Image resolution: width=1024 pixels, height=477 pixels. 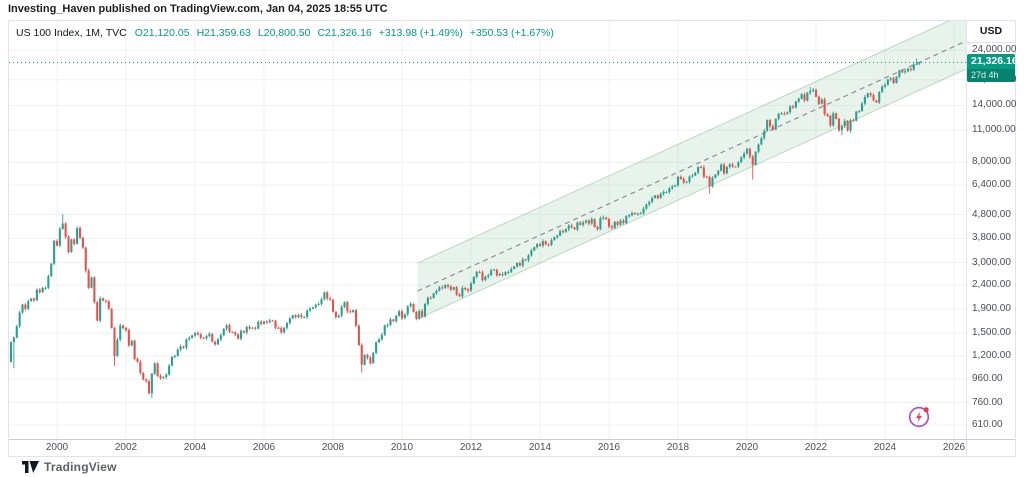 I want to click on ohlc-open: O21,120.05, so click(x=162, y=33).